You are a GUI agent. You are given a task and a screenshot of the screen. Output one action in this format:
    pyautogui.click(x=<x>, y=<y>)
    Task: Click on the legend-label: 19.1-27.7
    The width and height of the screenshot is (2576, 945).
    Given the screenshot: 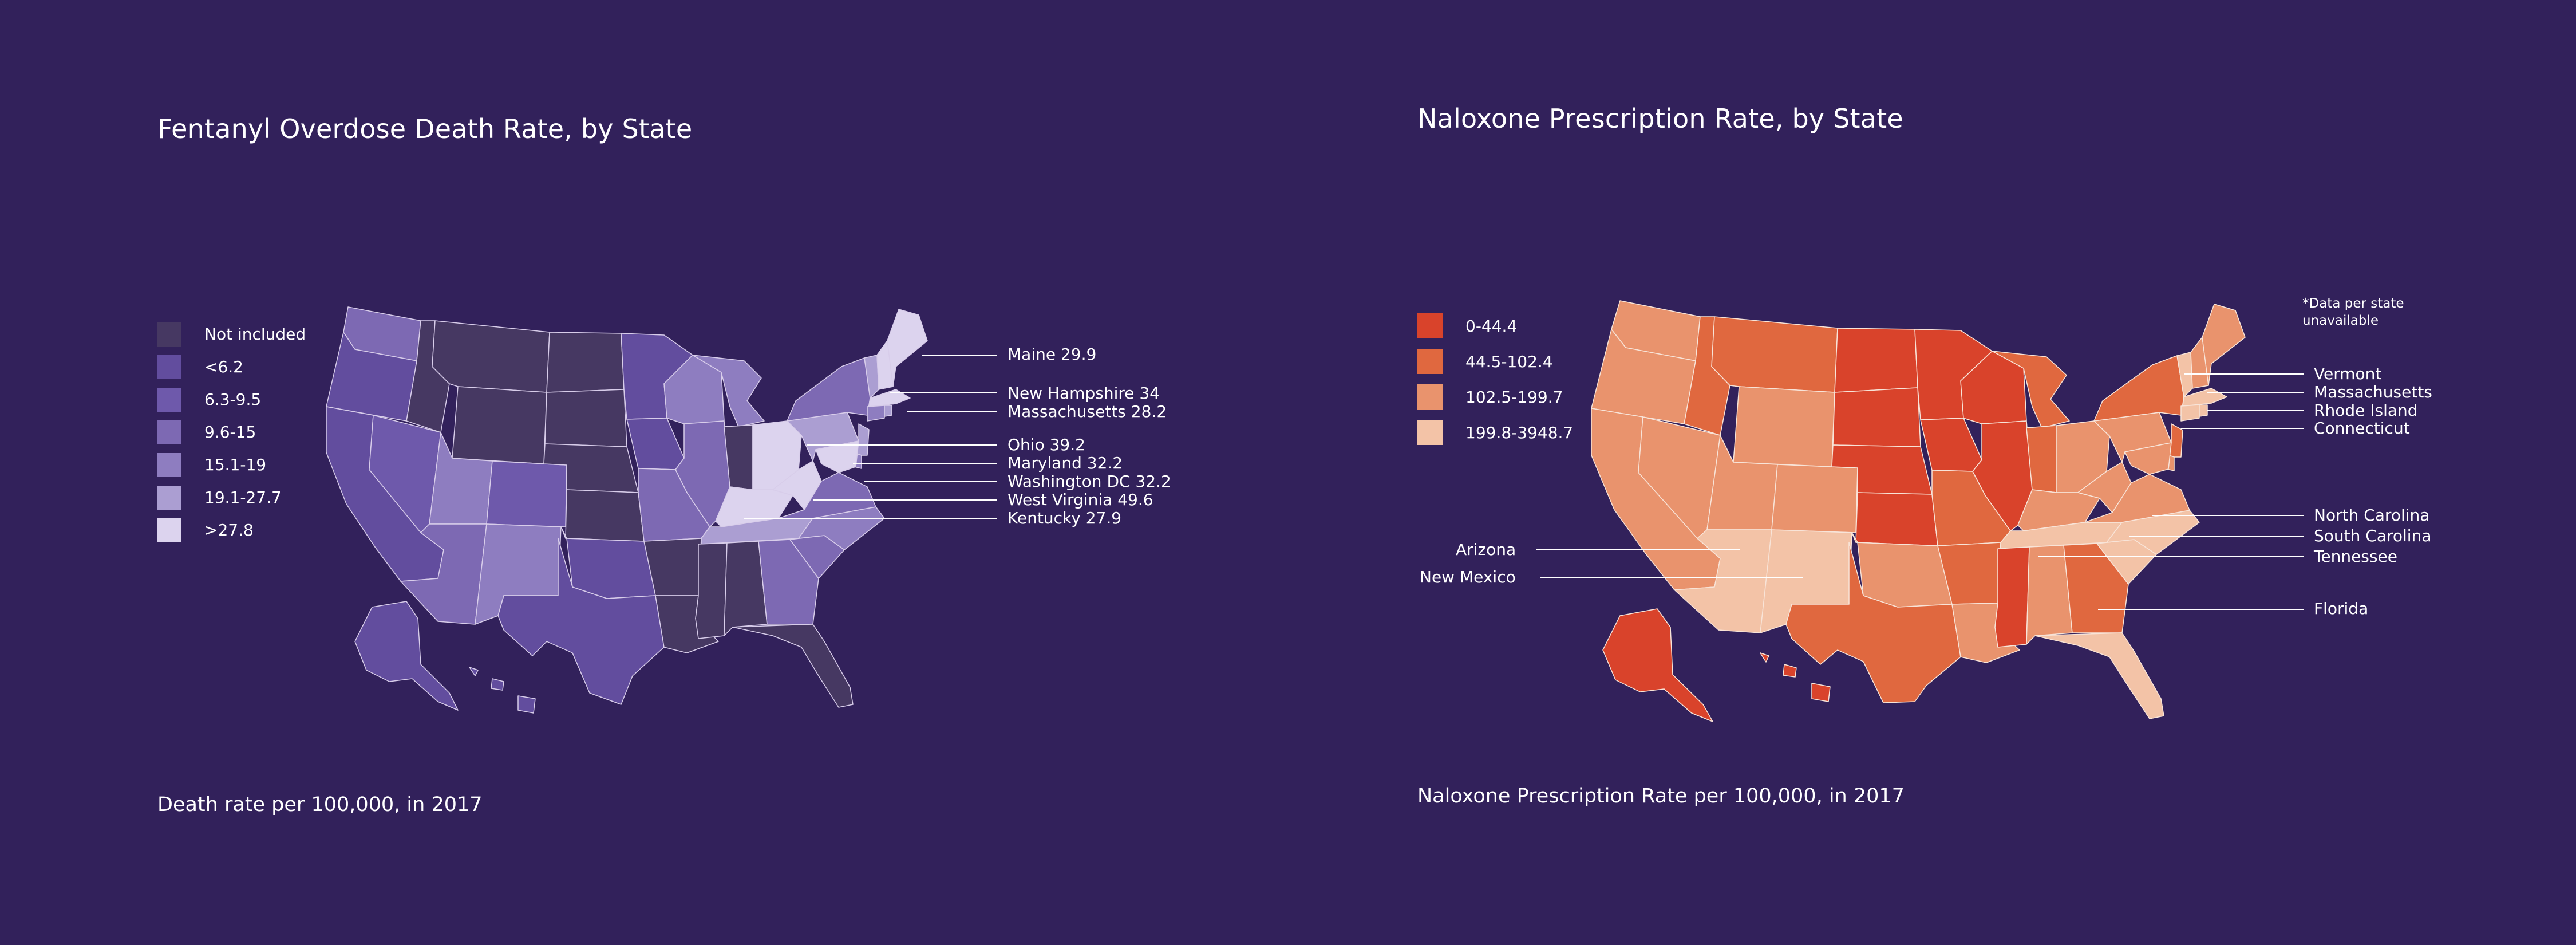 What is the action you would take?
    pyautogui.click(x=243, y=497)
    